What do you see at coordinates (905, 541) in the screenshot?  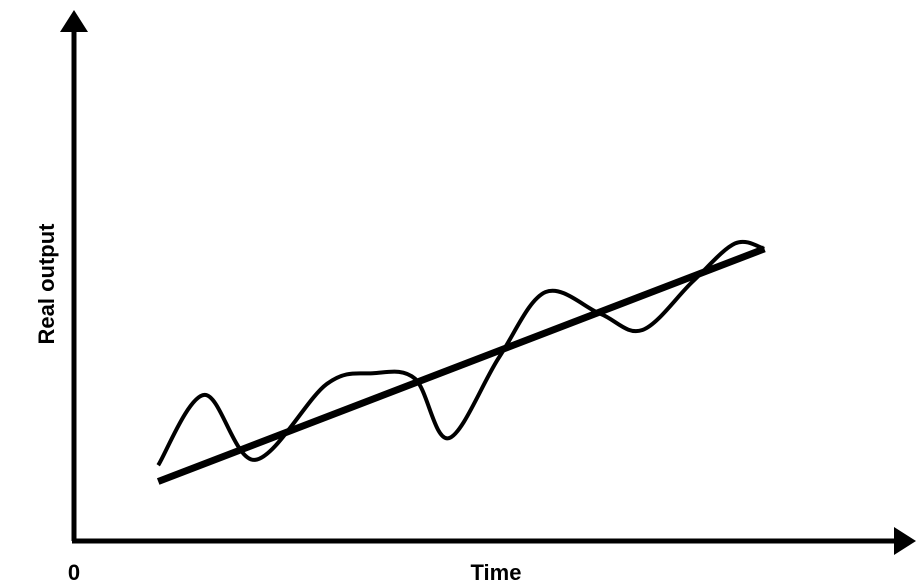 I see `x-axis-arrow-icon` at bounding box center [905, 541].